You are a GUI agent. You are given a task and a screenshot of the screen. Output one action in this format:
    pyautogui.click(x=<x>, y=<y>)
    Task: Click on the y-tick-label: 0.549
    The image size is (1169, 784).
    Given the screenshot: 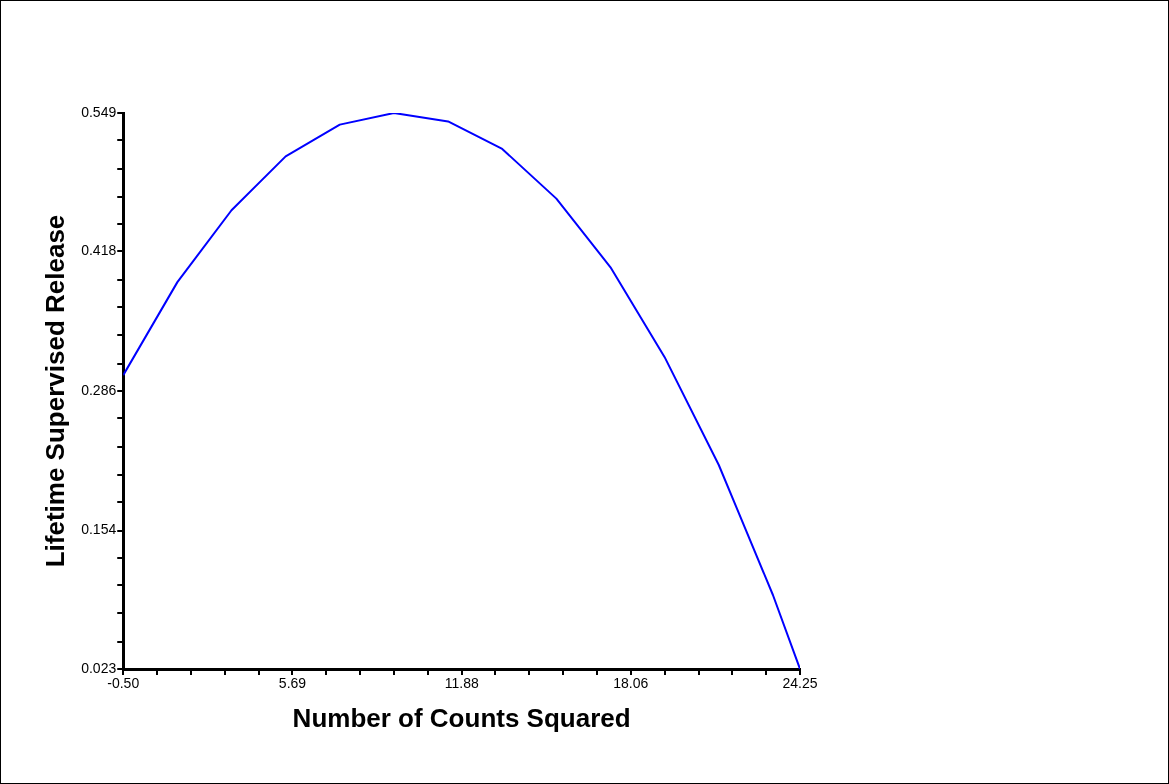 What is the action you would take?
    pyautogui.click(x=99, y=111)
    